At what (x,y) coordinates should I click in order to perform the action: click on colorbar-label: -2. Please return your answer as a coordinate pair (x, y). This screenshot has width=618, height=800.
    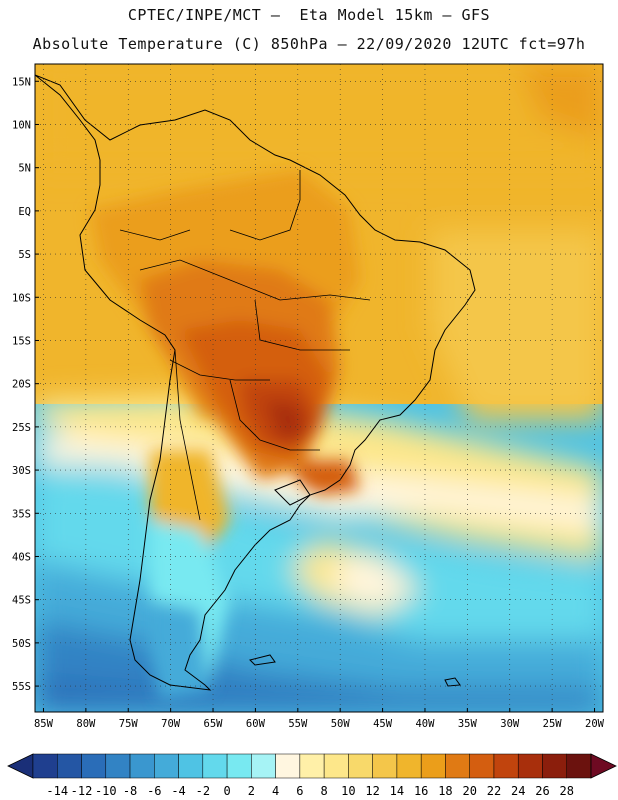
    Looking at the image, I should click on (203, 791).